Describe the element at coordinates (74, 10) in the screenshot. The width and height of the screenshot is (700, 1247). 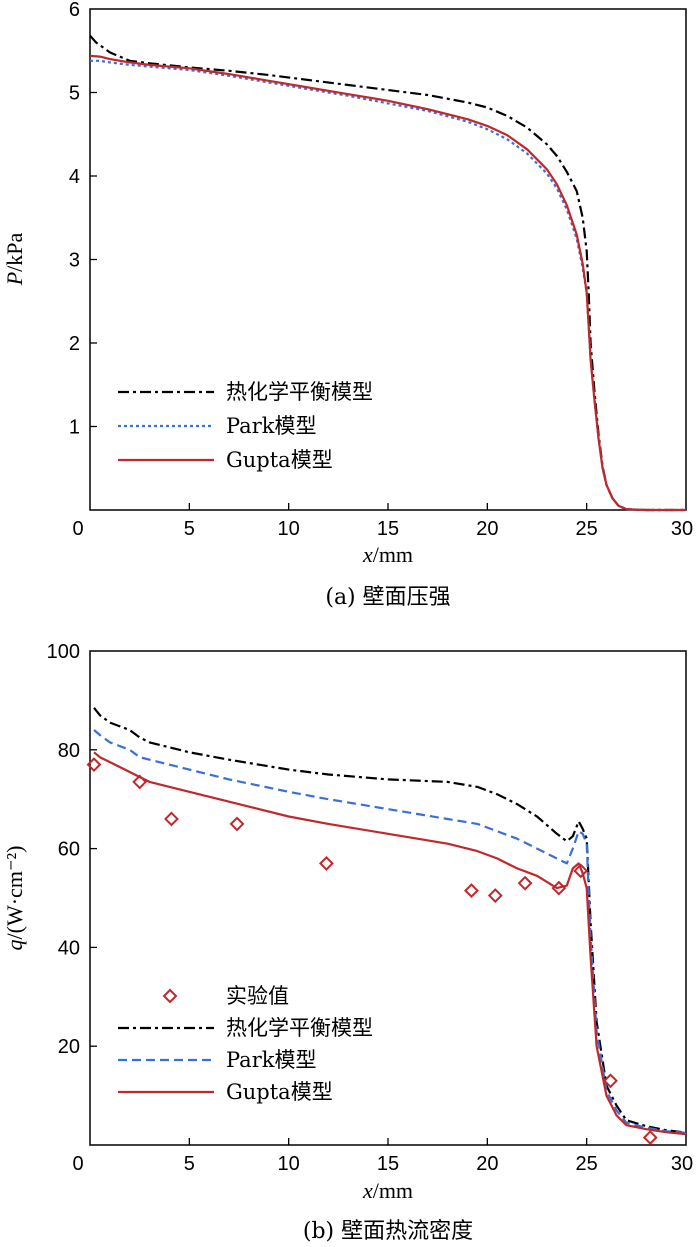
I see `y-tick-label: 6` at that location.